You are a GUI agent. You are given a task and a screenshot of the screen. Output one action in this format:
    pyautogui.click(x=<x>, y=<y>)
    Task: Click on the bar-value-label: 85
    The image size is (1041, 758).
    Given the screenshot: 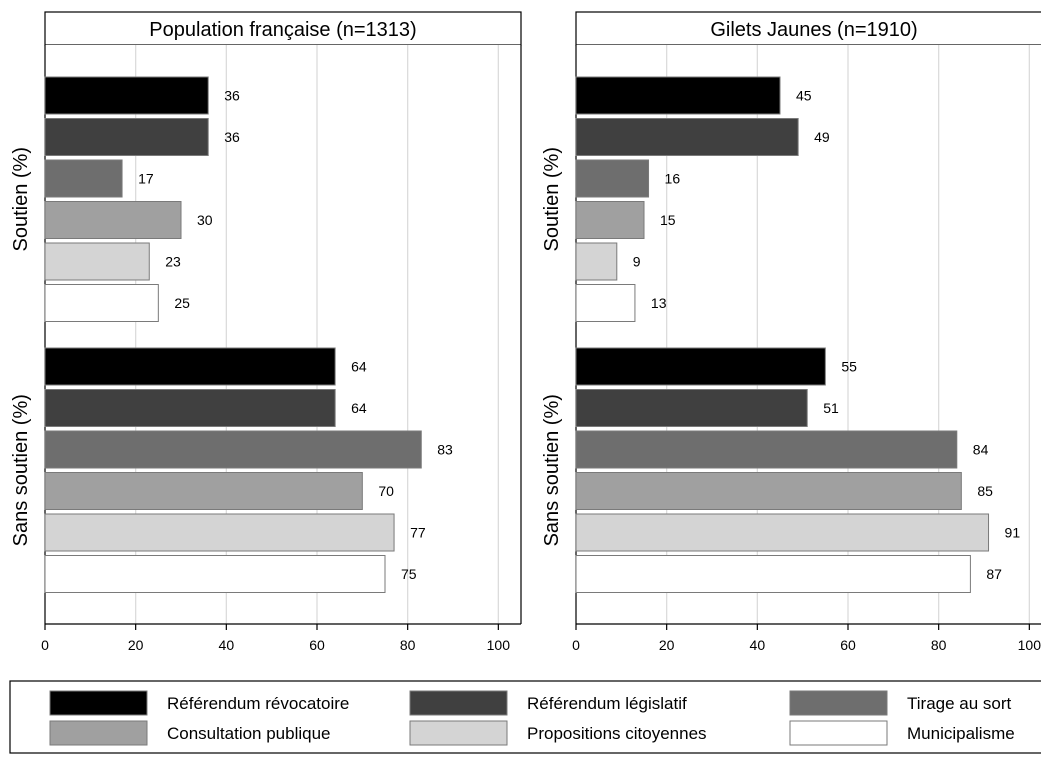 What is the action you would take?
    pyautogui.click(x=985, y=491)
    